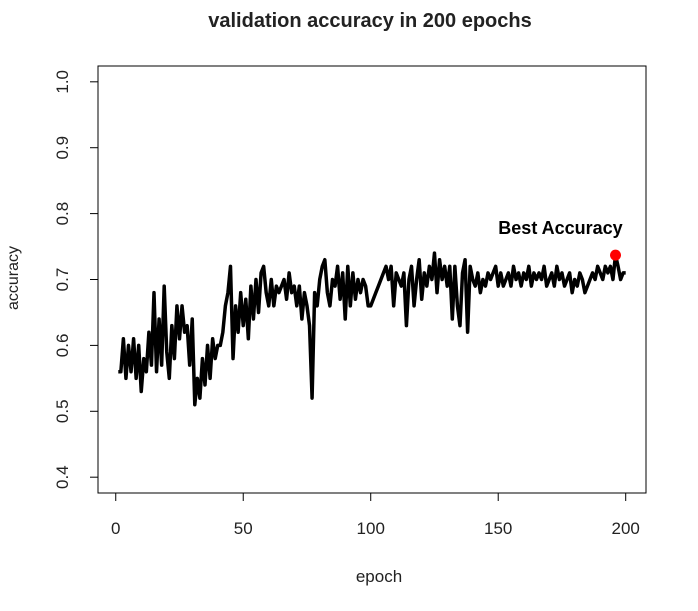 This screenshot has height=611, width=698. I want to click on y-tick-label: 0.8, so click(62, 214).